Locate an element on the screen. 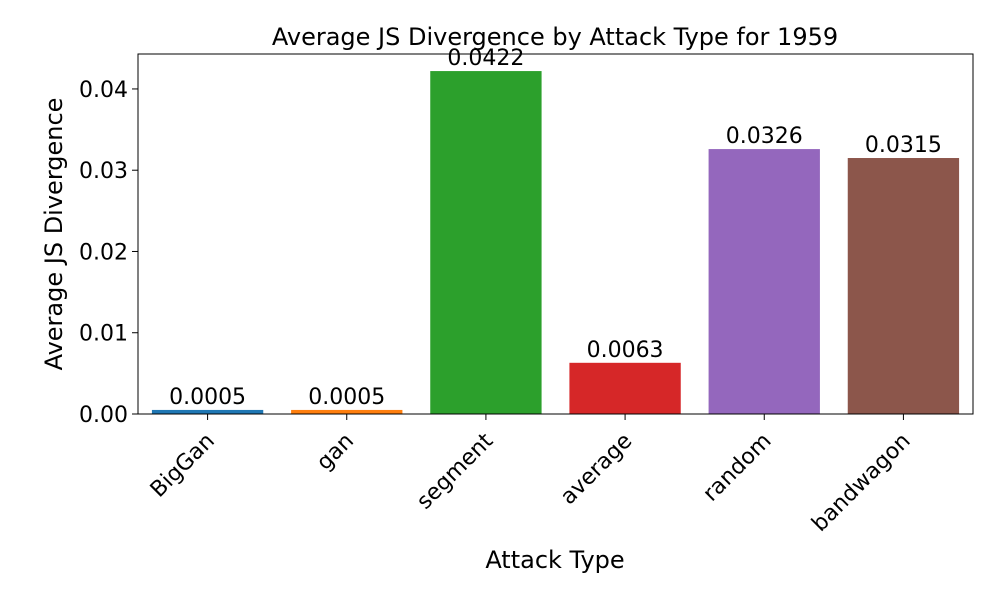 Image resolution: width=1000 pixels, height=600 pixels. bar-biggan is located at coordinates (207, 411).